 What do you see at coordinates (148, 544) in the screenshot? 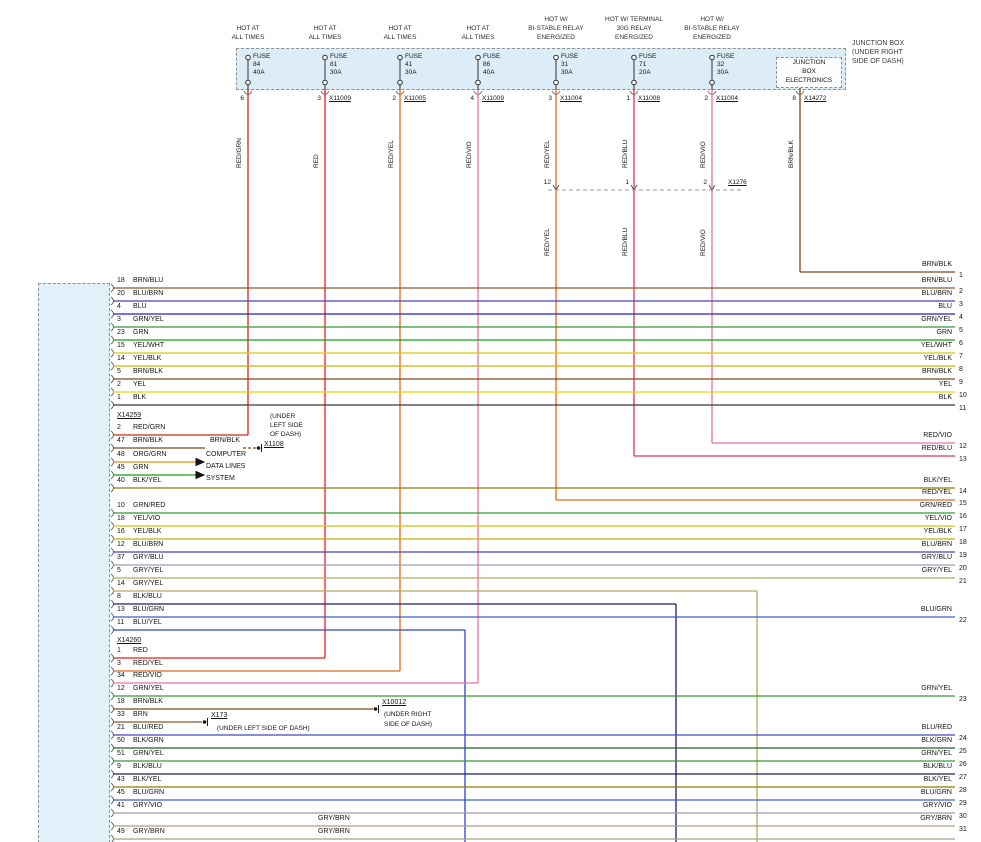
I see `wire-code-label: BLU/BRN` at bounding box center [148, 544].